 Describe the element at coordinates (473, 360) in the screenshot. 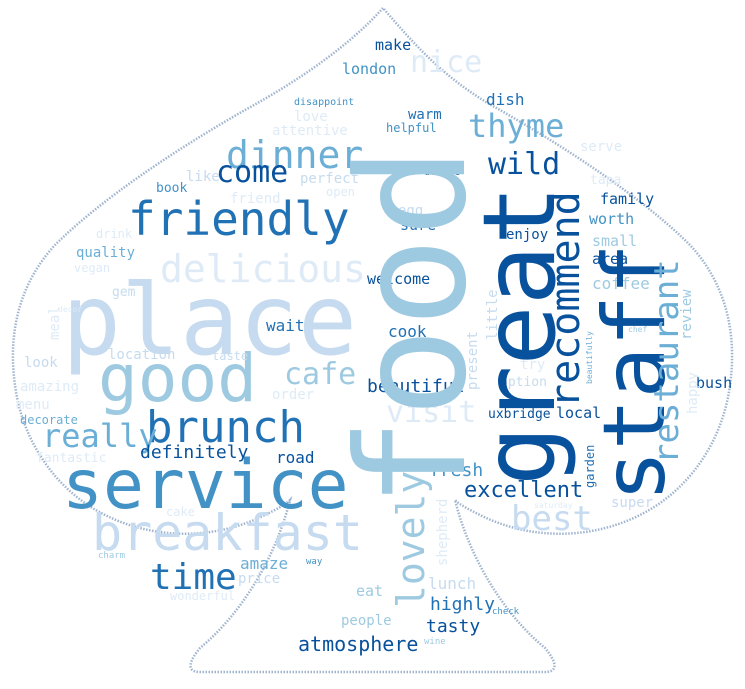

I see `word-present: present` at that location.